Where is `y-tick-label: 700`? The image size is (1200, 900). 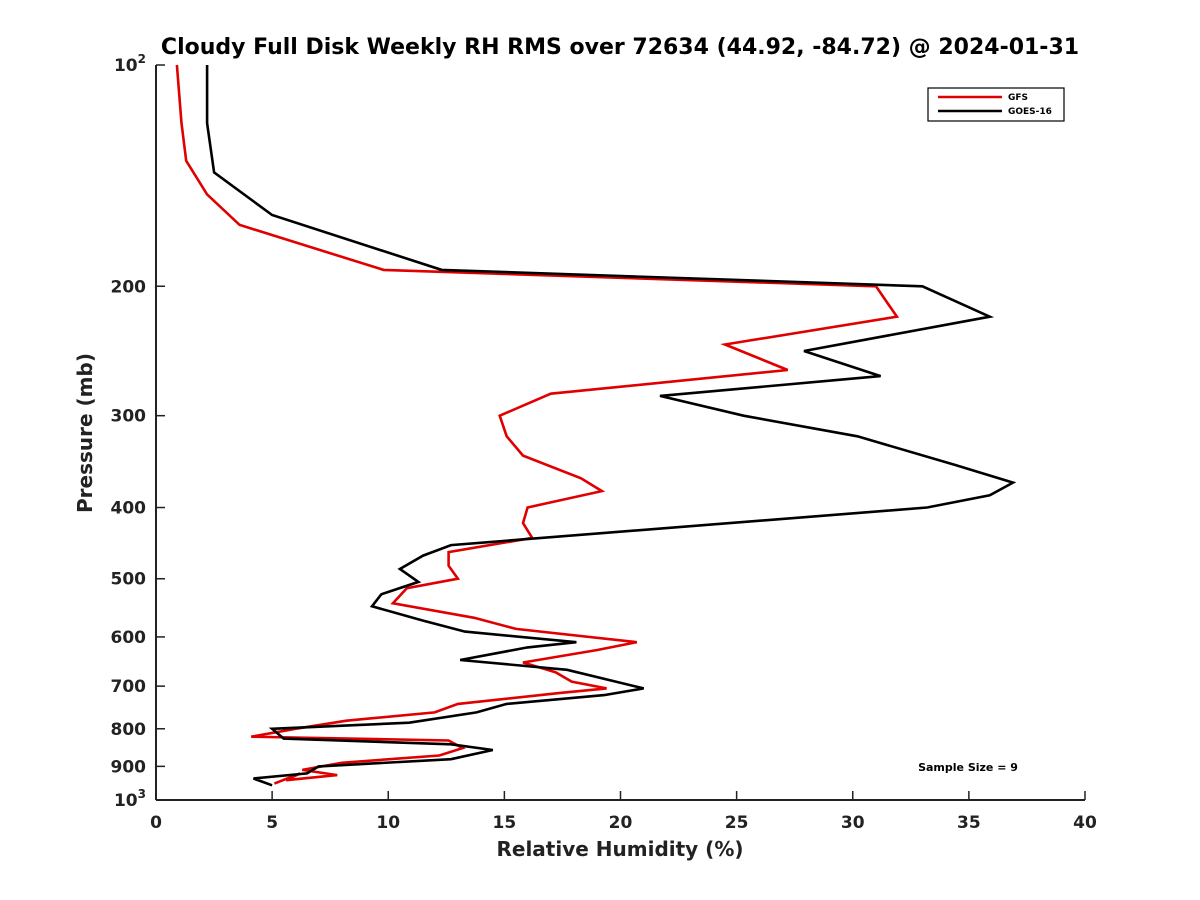
y-tick-label: 700 is located at coordinates (129, 687).